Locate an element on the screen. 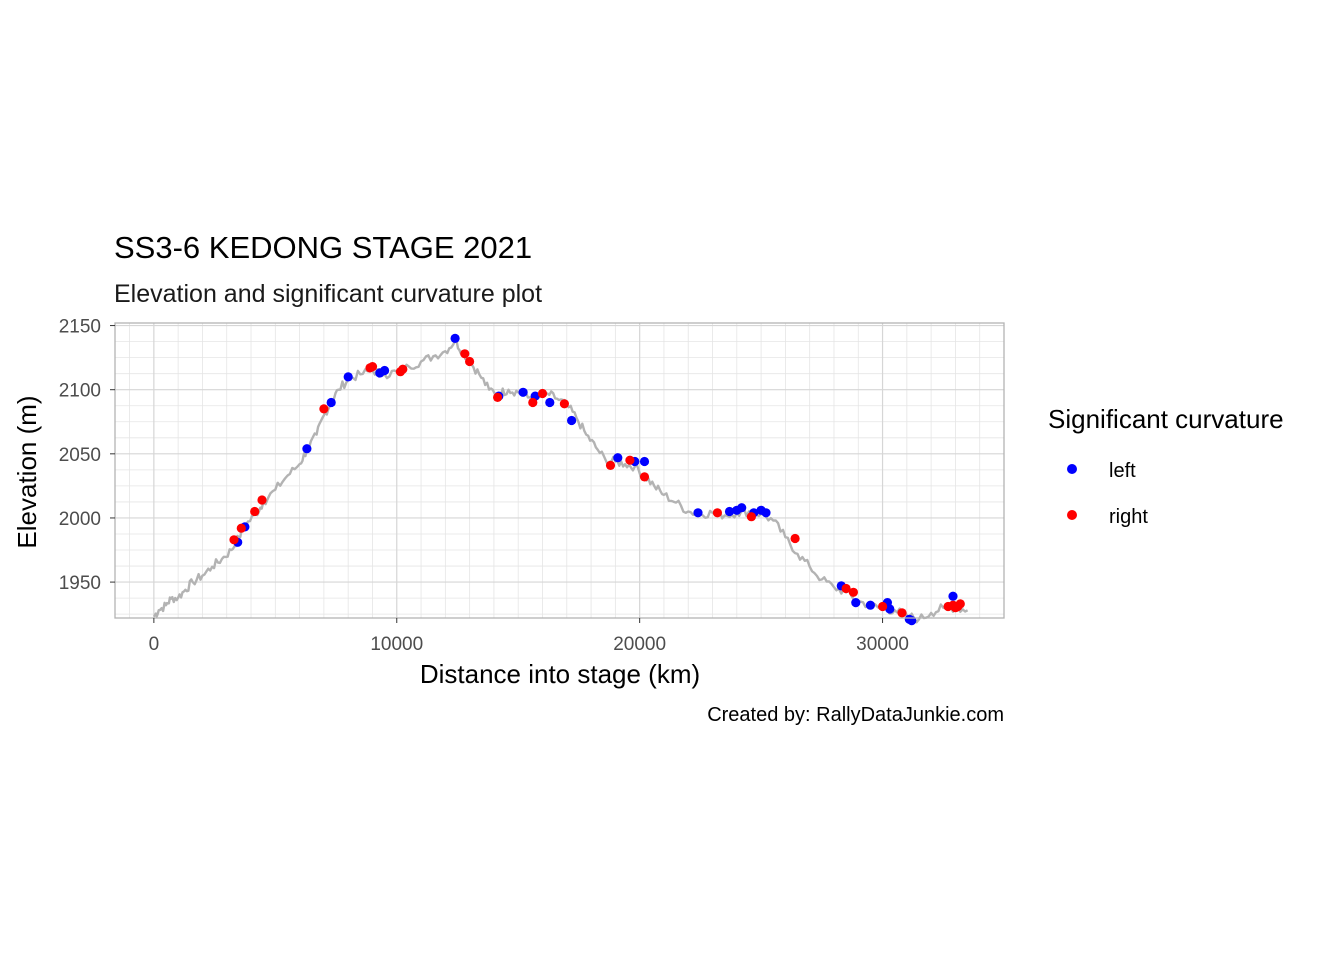 This screenshot has height=960, width=1344. x-tick-label: 20000 is located at coordinates (639, 644).